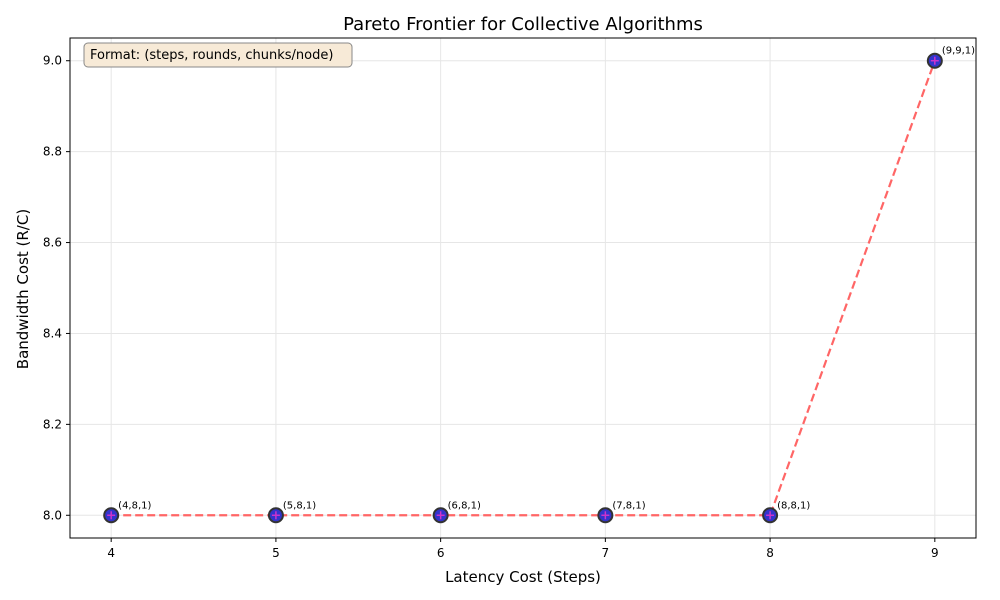  What do you see at coordinates (770, 553) in the screenshot?
I see `x-tick-label: 8` at bounding box center [770, 553].